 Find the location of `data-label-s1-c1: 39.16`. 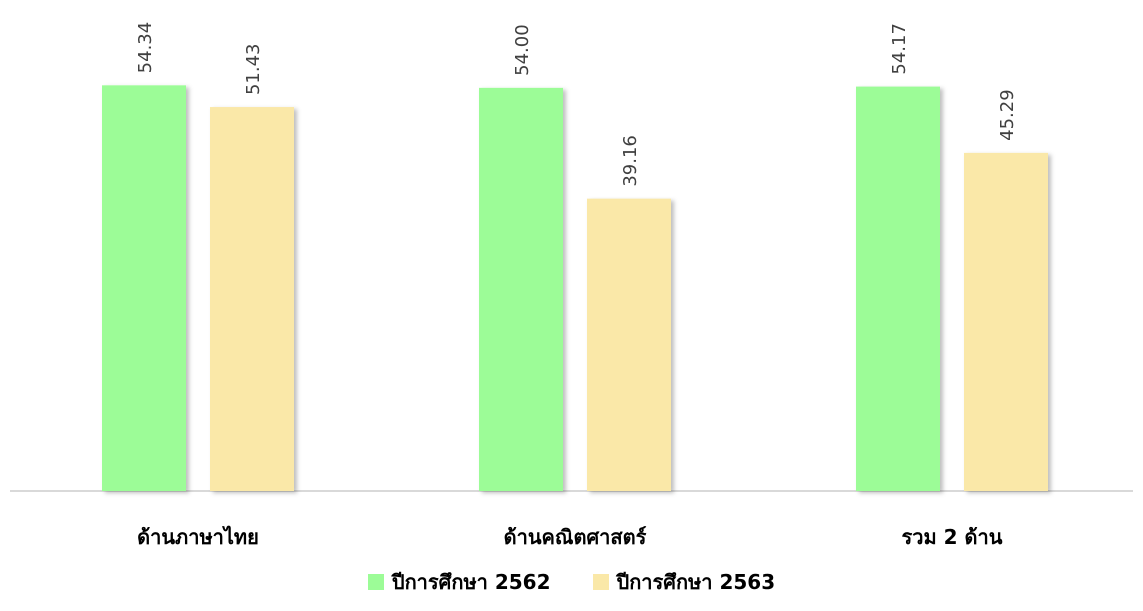

data-label-s1-c1: 39.16 is located at coordinates (630, 161).